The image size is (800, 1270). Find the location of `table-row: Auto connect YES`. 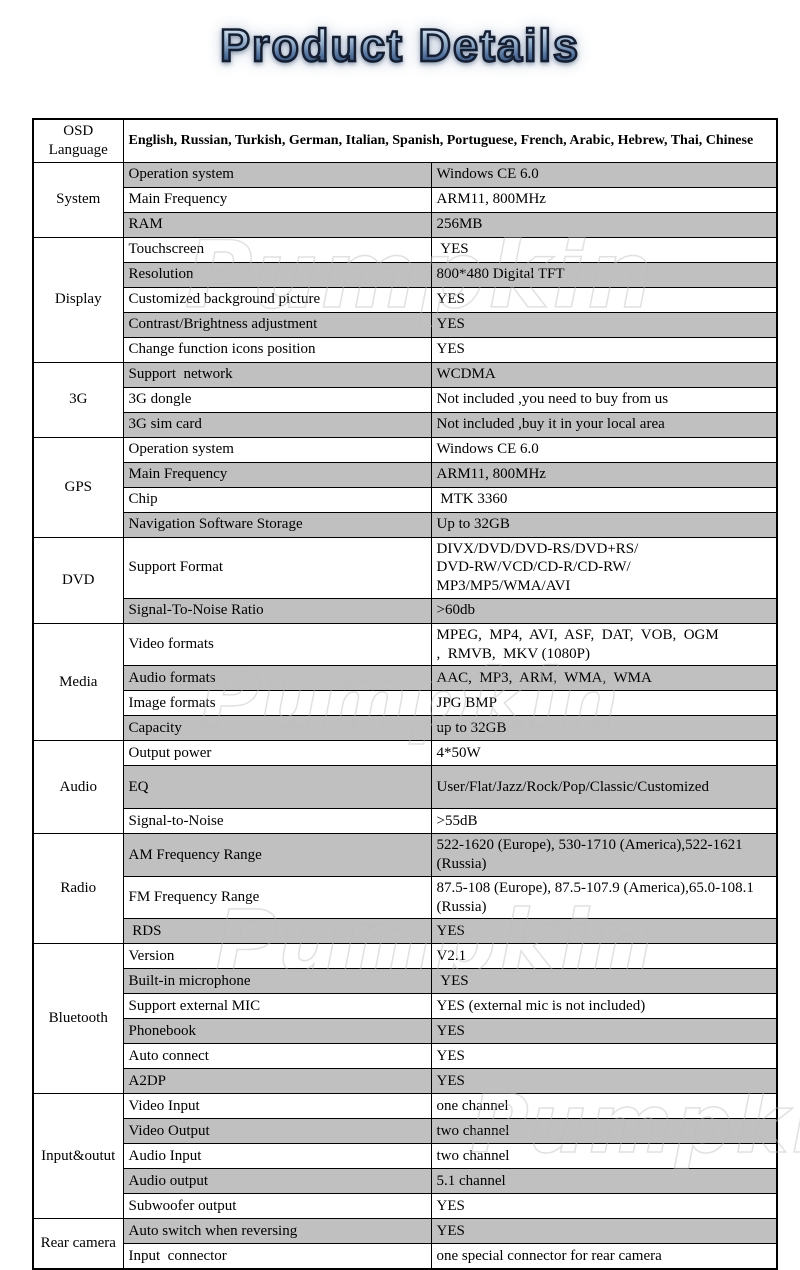

table-row: Auto connect YES is located at coordinates (405, 1056).